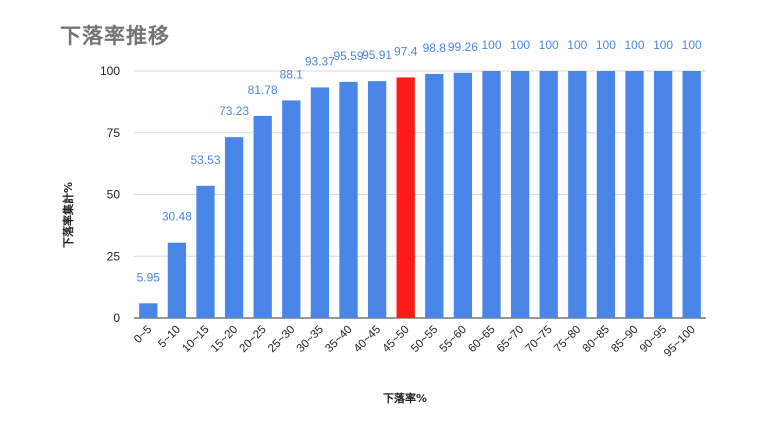  What do you see at coordinates (338, 339) in the screenshot?
I see `x-tick-label: 35~40` at bounding box center [338, 339].